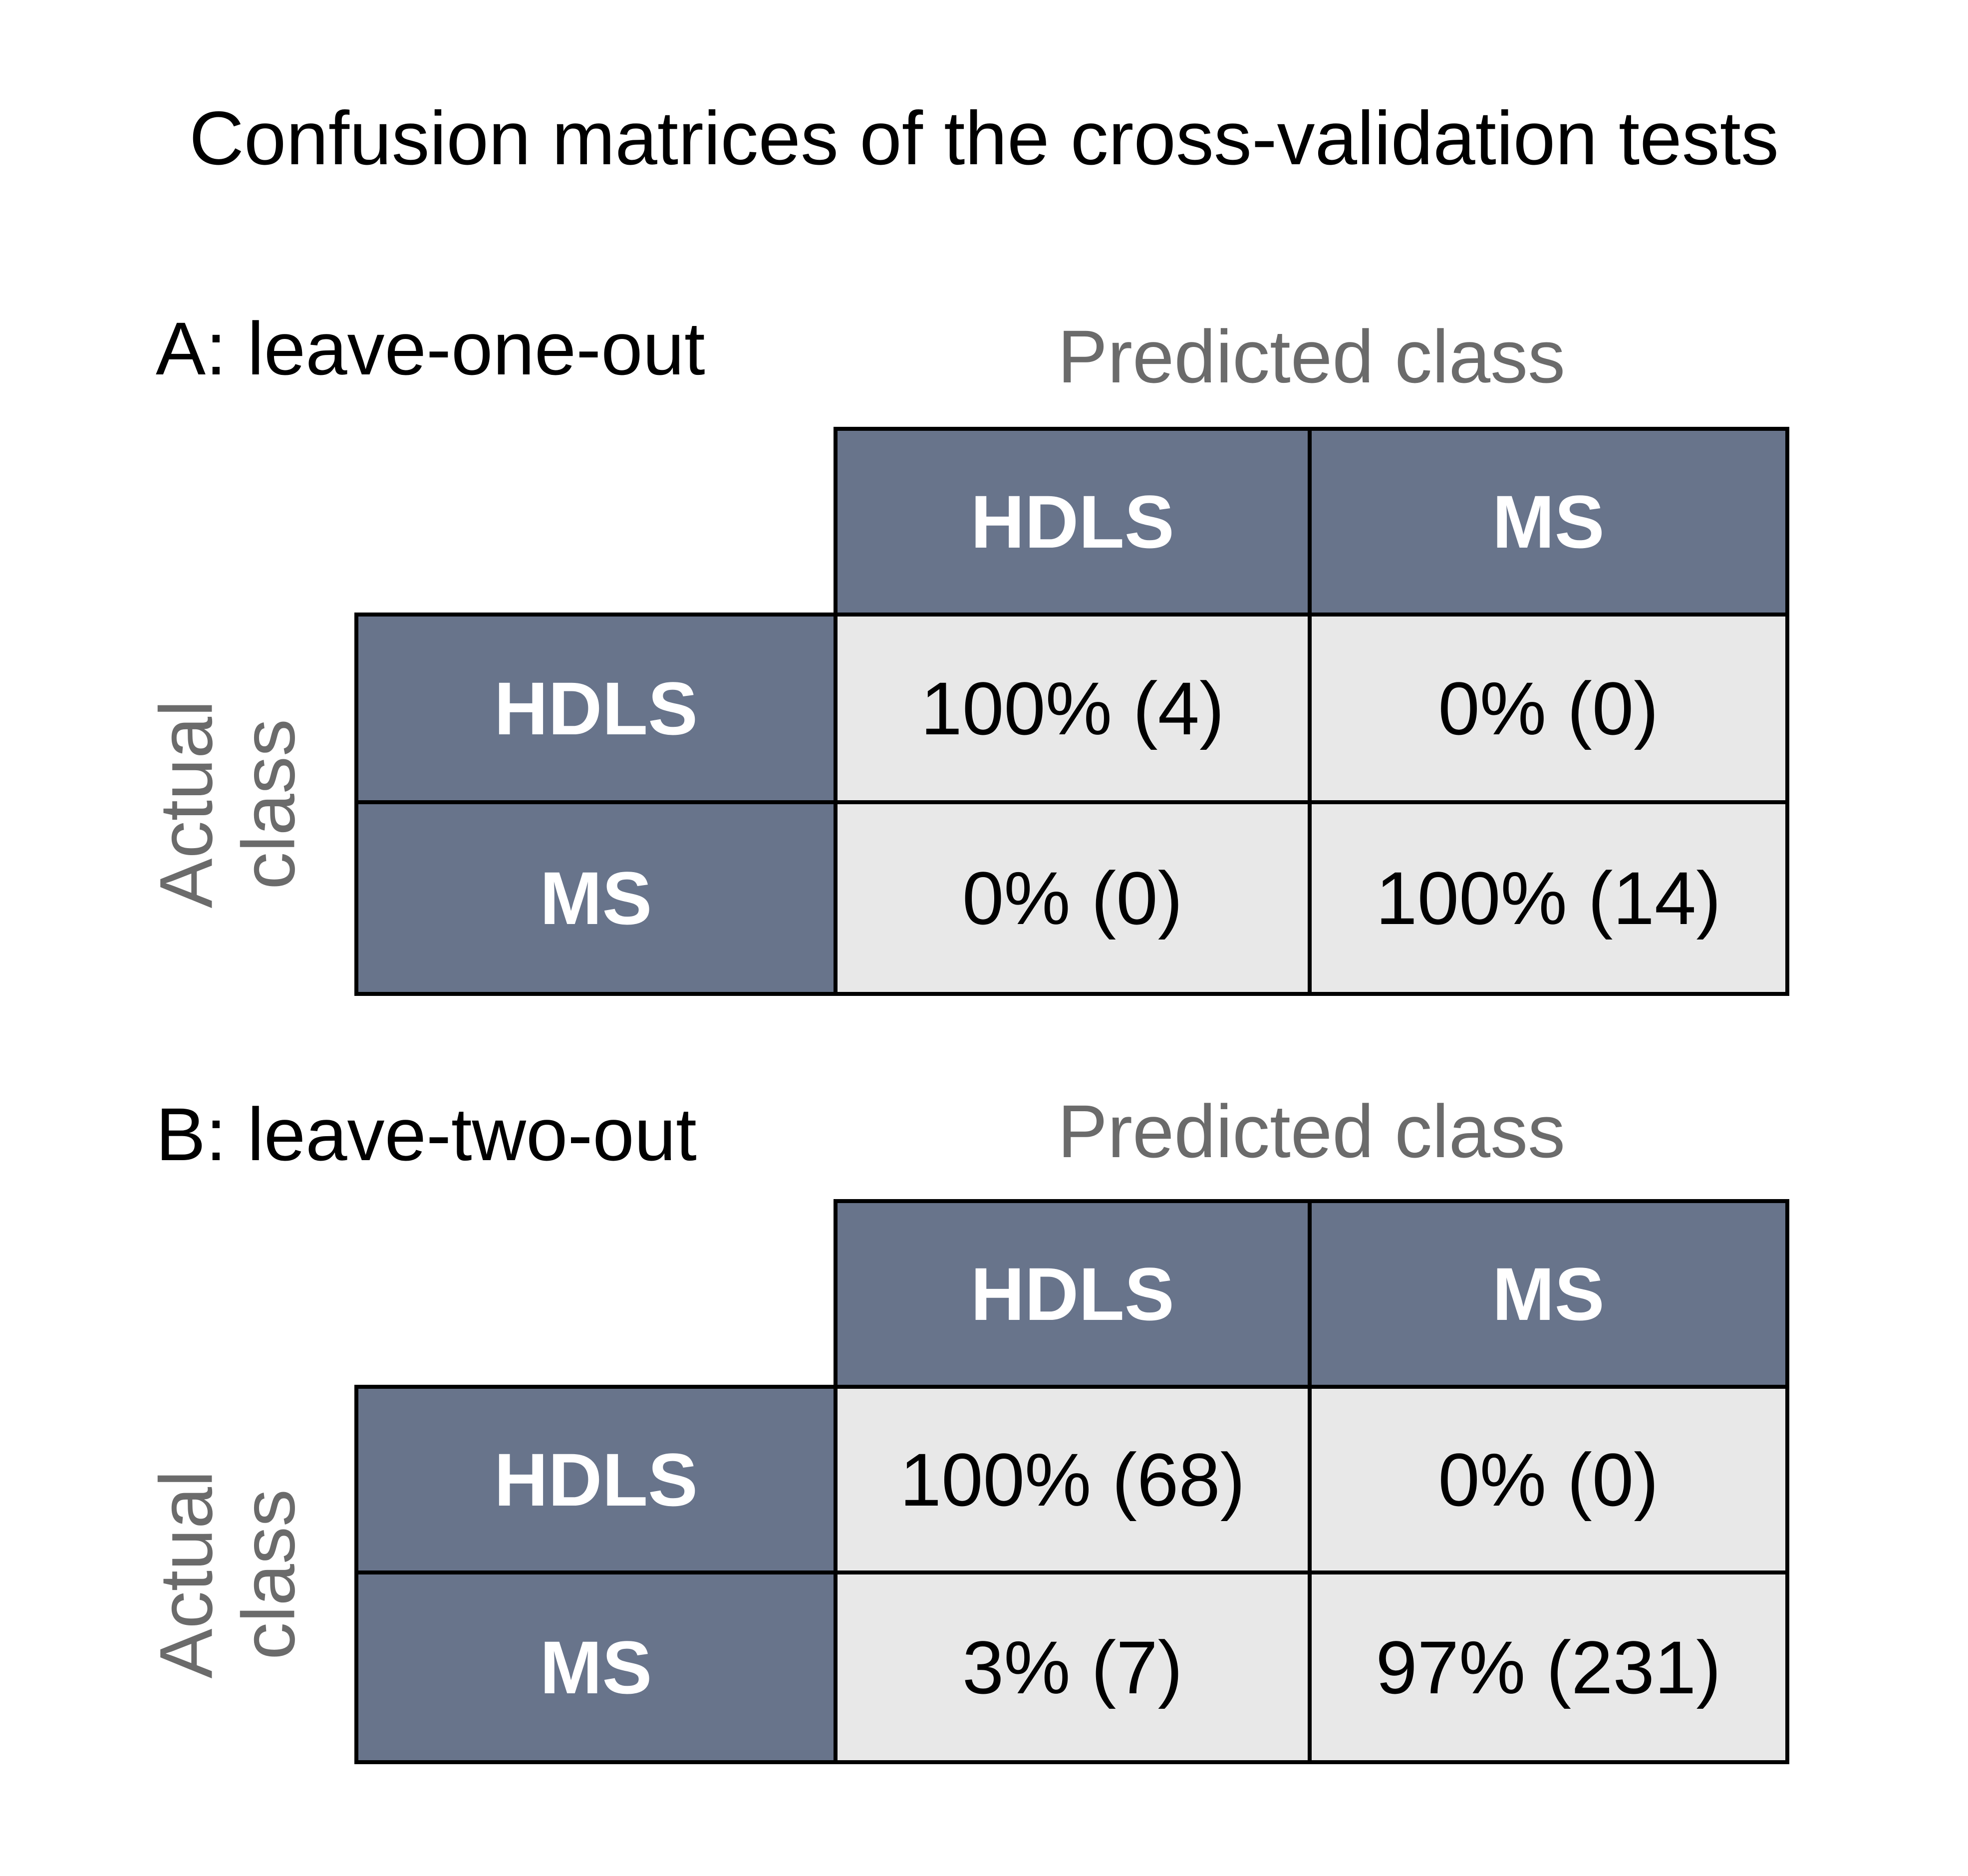 The width and height of the screenshot is (1968, 1876). Describe the element at coordinates (1311, 1131) in the screenshot. I see `predicted-class-label-b: Predicted class` at that location.